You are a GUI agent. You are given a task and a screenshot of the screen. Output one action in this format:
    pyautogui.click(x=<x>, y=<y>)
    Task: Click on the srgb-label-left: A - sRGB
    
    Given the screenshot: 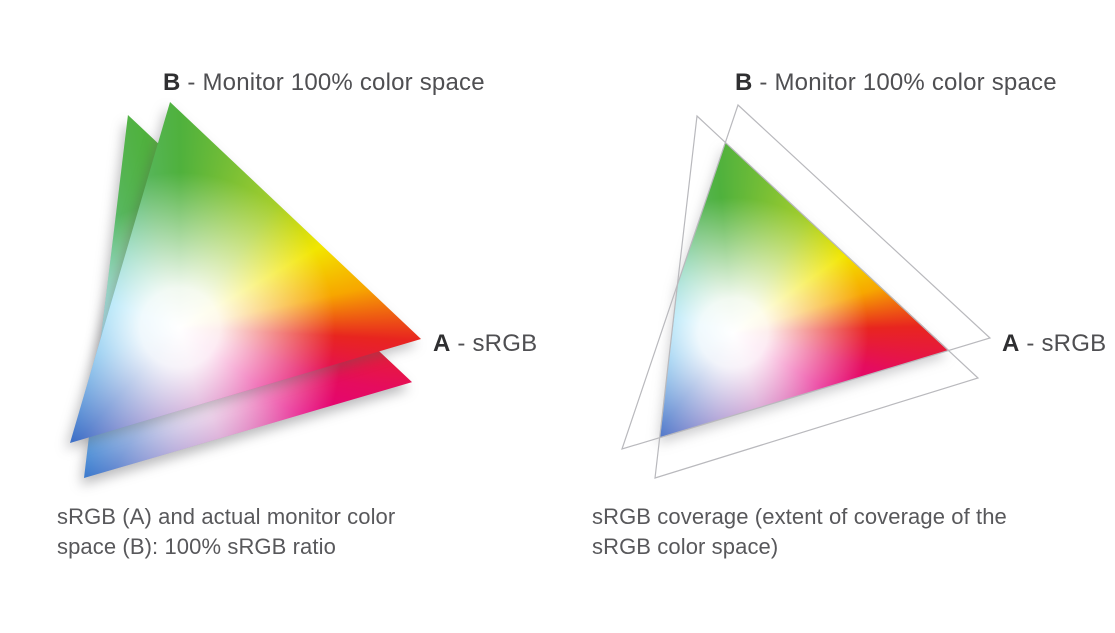 What is the action you would take?
    pyautogui.click(x=485, y=344)
    